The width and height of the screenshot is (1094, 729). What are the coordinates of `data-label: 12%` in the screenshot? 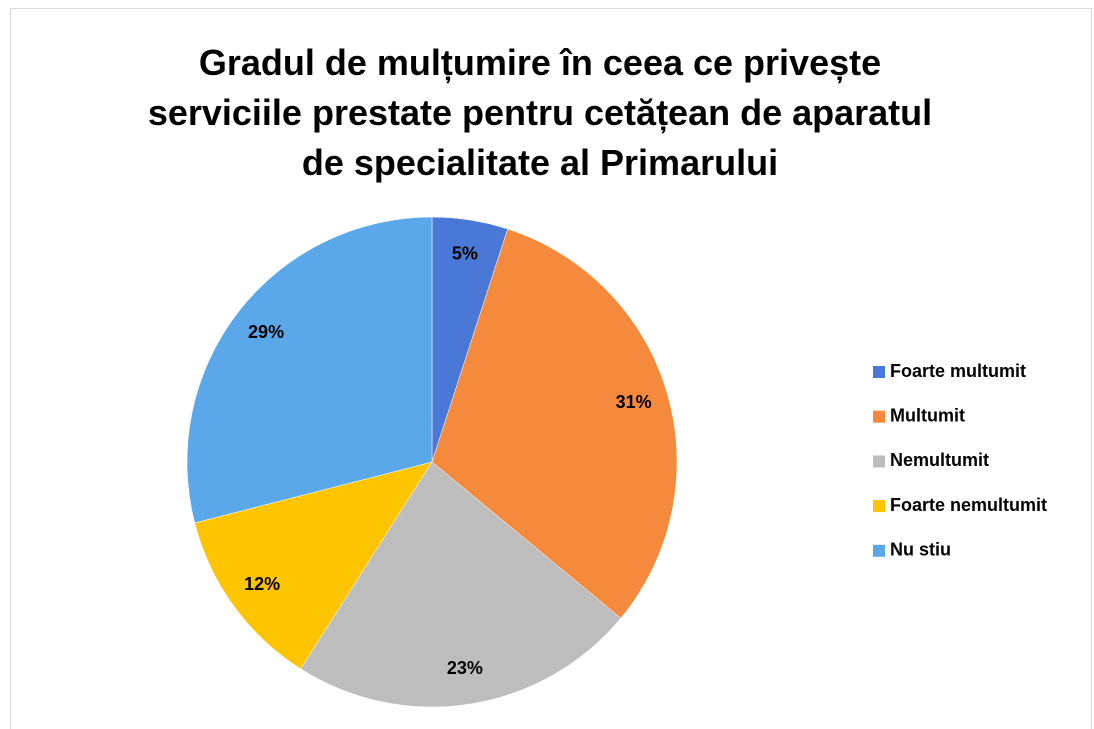 It's located at (262, 584).